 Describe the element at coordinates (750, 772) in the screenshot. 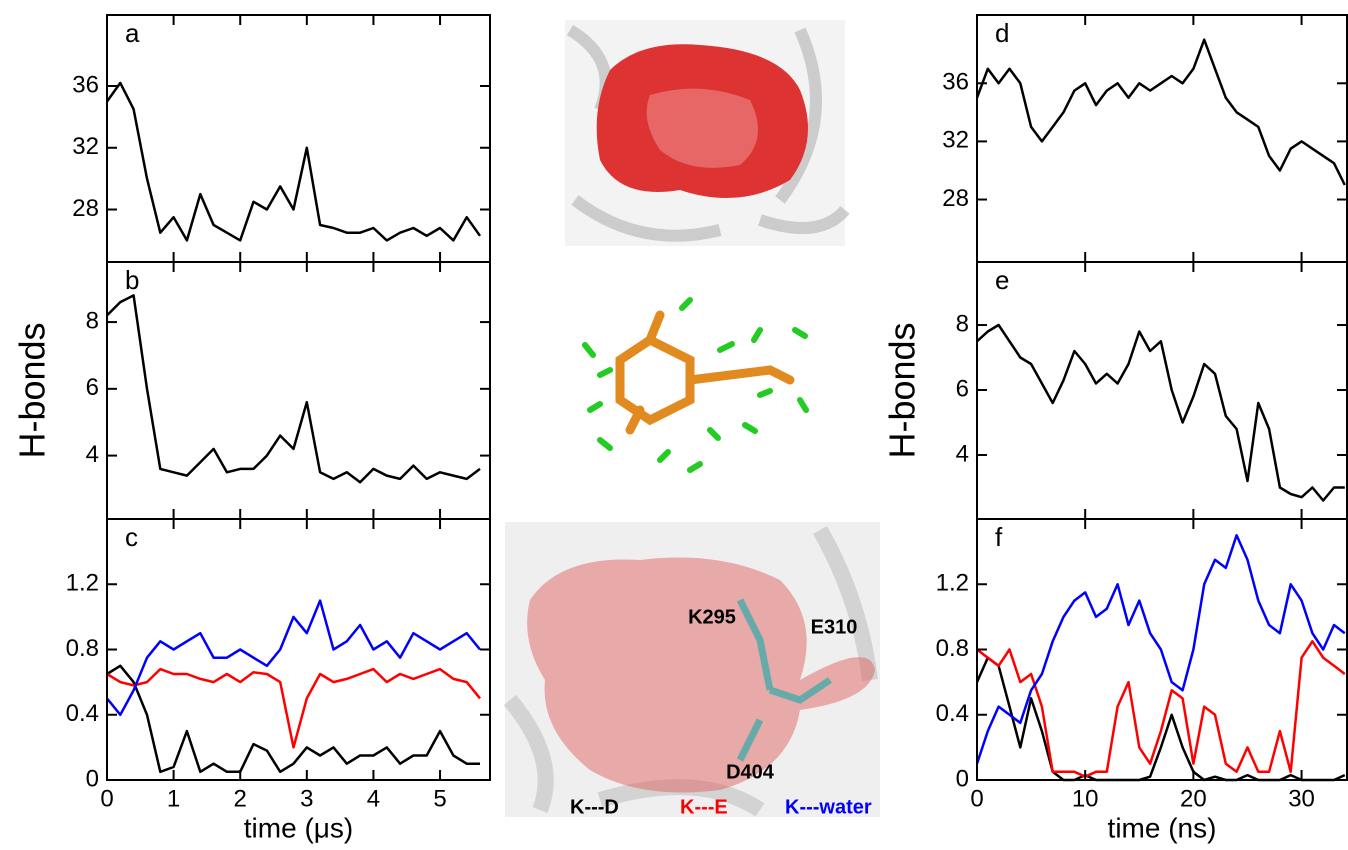

I see `residue-label: D404` at that location.